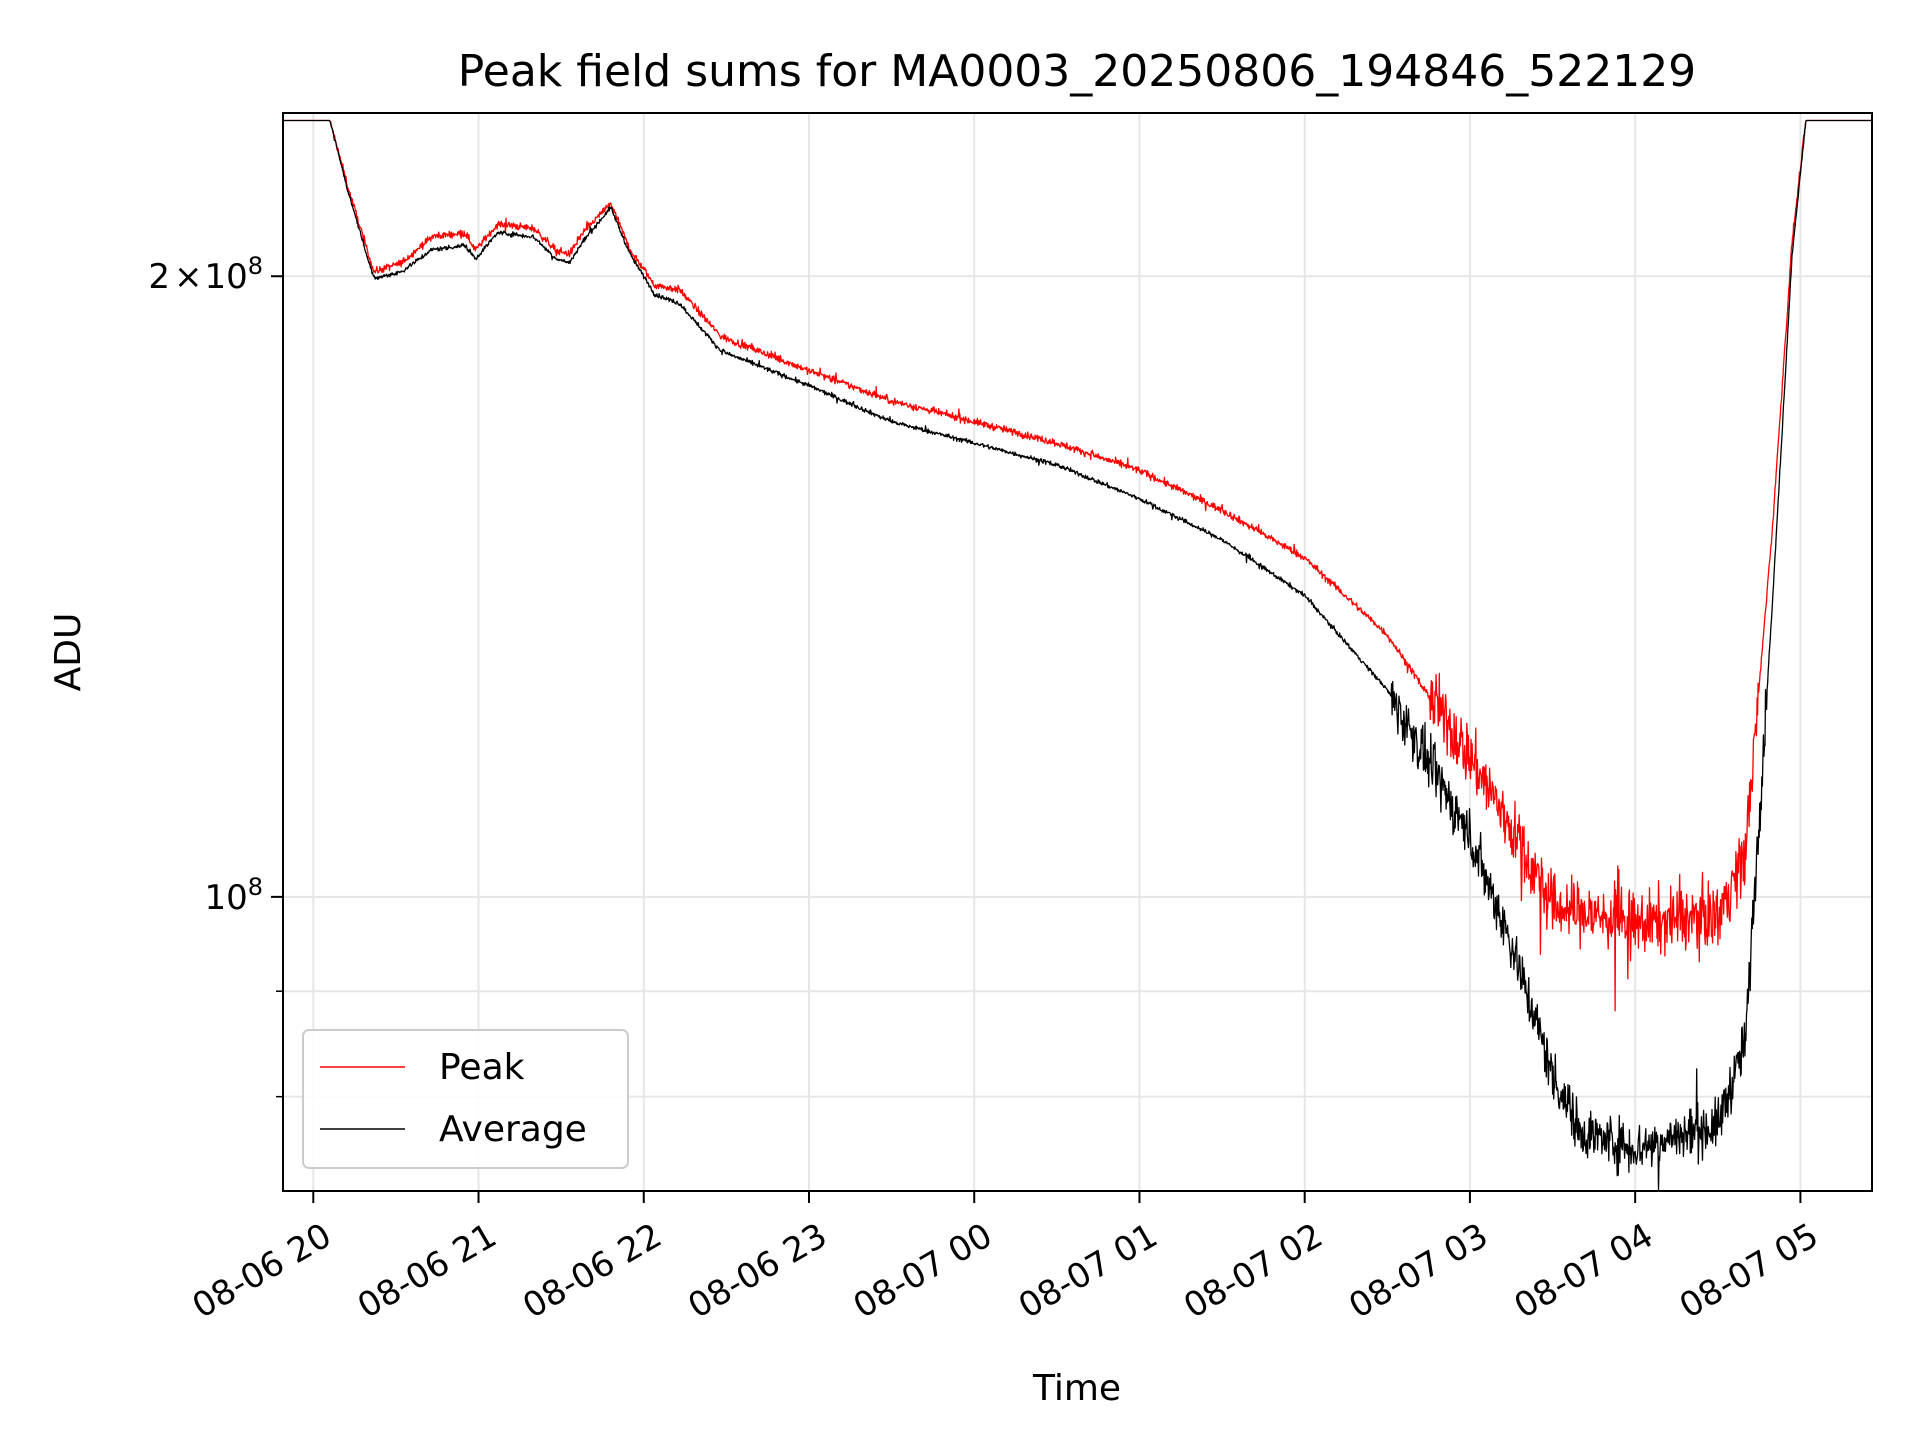 The image size is (1920, 1440). I want to click on y-tick-times-sign: ×, so click(188, 277).